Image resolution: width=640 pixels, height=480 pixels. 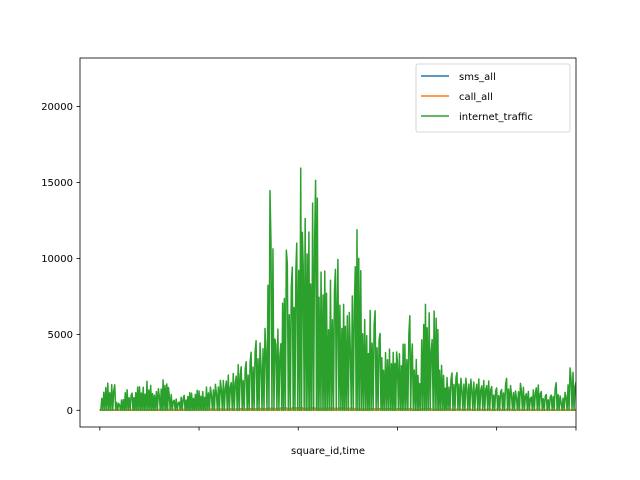 I want to click on y-tick-label: 0, so click(x=70, y=411).